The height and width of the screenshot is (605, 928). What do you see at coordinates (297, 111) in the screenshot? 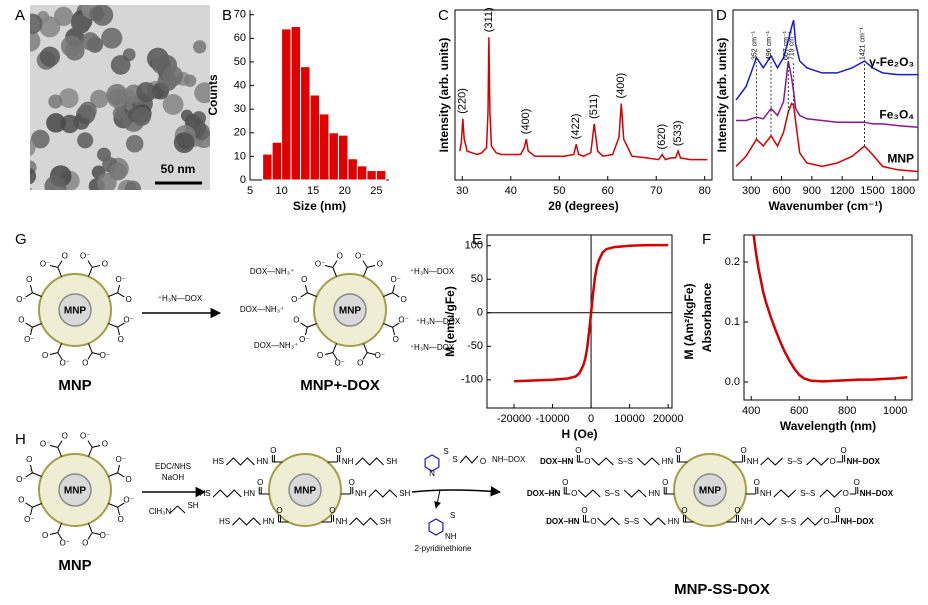
I see `chart: 5 10 15 20 25 0 10 20 30 40 50 60 70 Size (nm) Counts` at bounding box center [297, 111].